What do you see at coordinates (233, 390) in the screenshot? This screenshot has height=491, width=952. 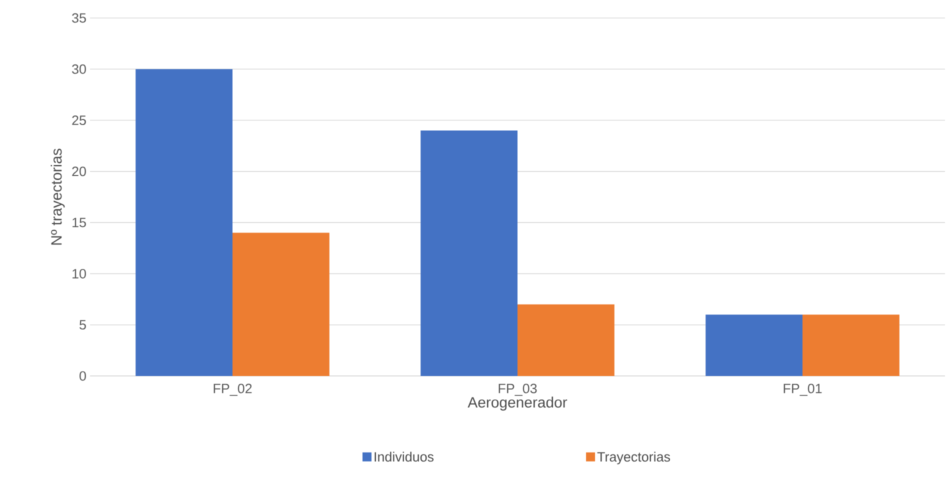 I see `x-tick-label: FP_02` at bounding box center [233, 390].